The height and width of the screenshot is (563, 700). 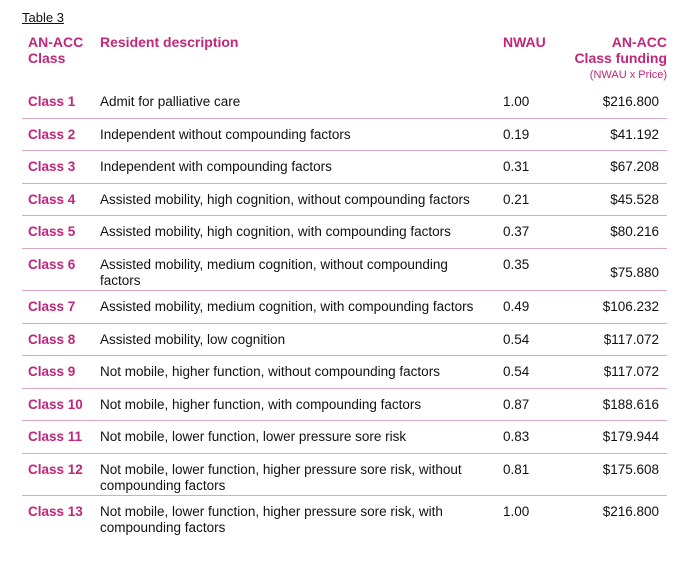 I want to click on cell-nwau: 0.83, so click(x=516, y=437).